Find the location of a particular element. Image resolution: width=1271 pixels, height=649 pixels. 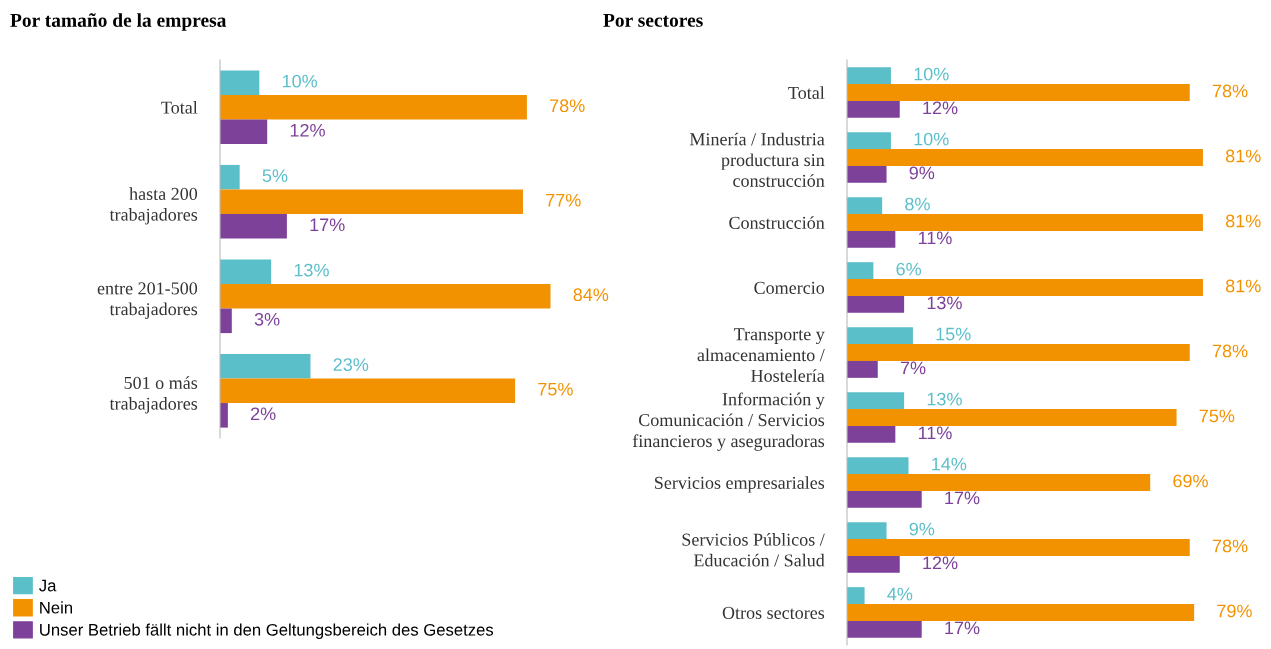

y-tick-label: Transporte y almacenamiento / Hostelería is located at coordinates (761, 355).